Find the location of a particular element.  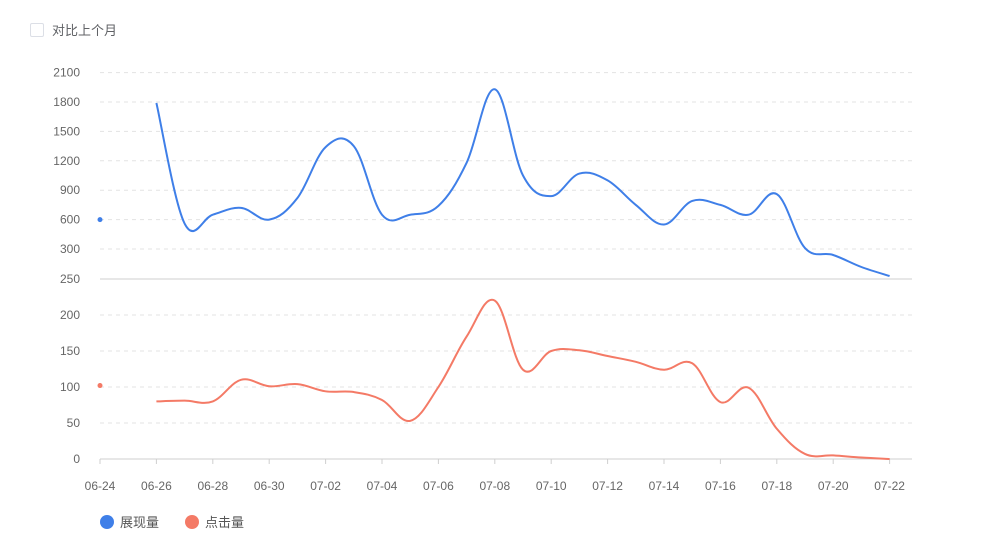

y-tick-label: 100 is located at coordinates (70, 387).